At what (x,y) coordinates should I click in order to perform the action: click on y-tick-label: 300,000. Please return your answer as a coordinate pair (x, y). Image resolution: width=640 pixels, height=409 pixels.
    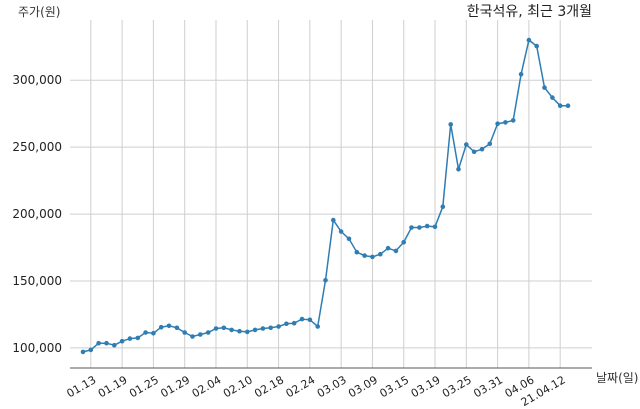
    Looking at the image, I should click on (37, 80).